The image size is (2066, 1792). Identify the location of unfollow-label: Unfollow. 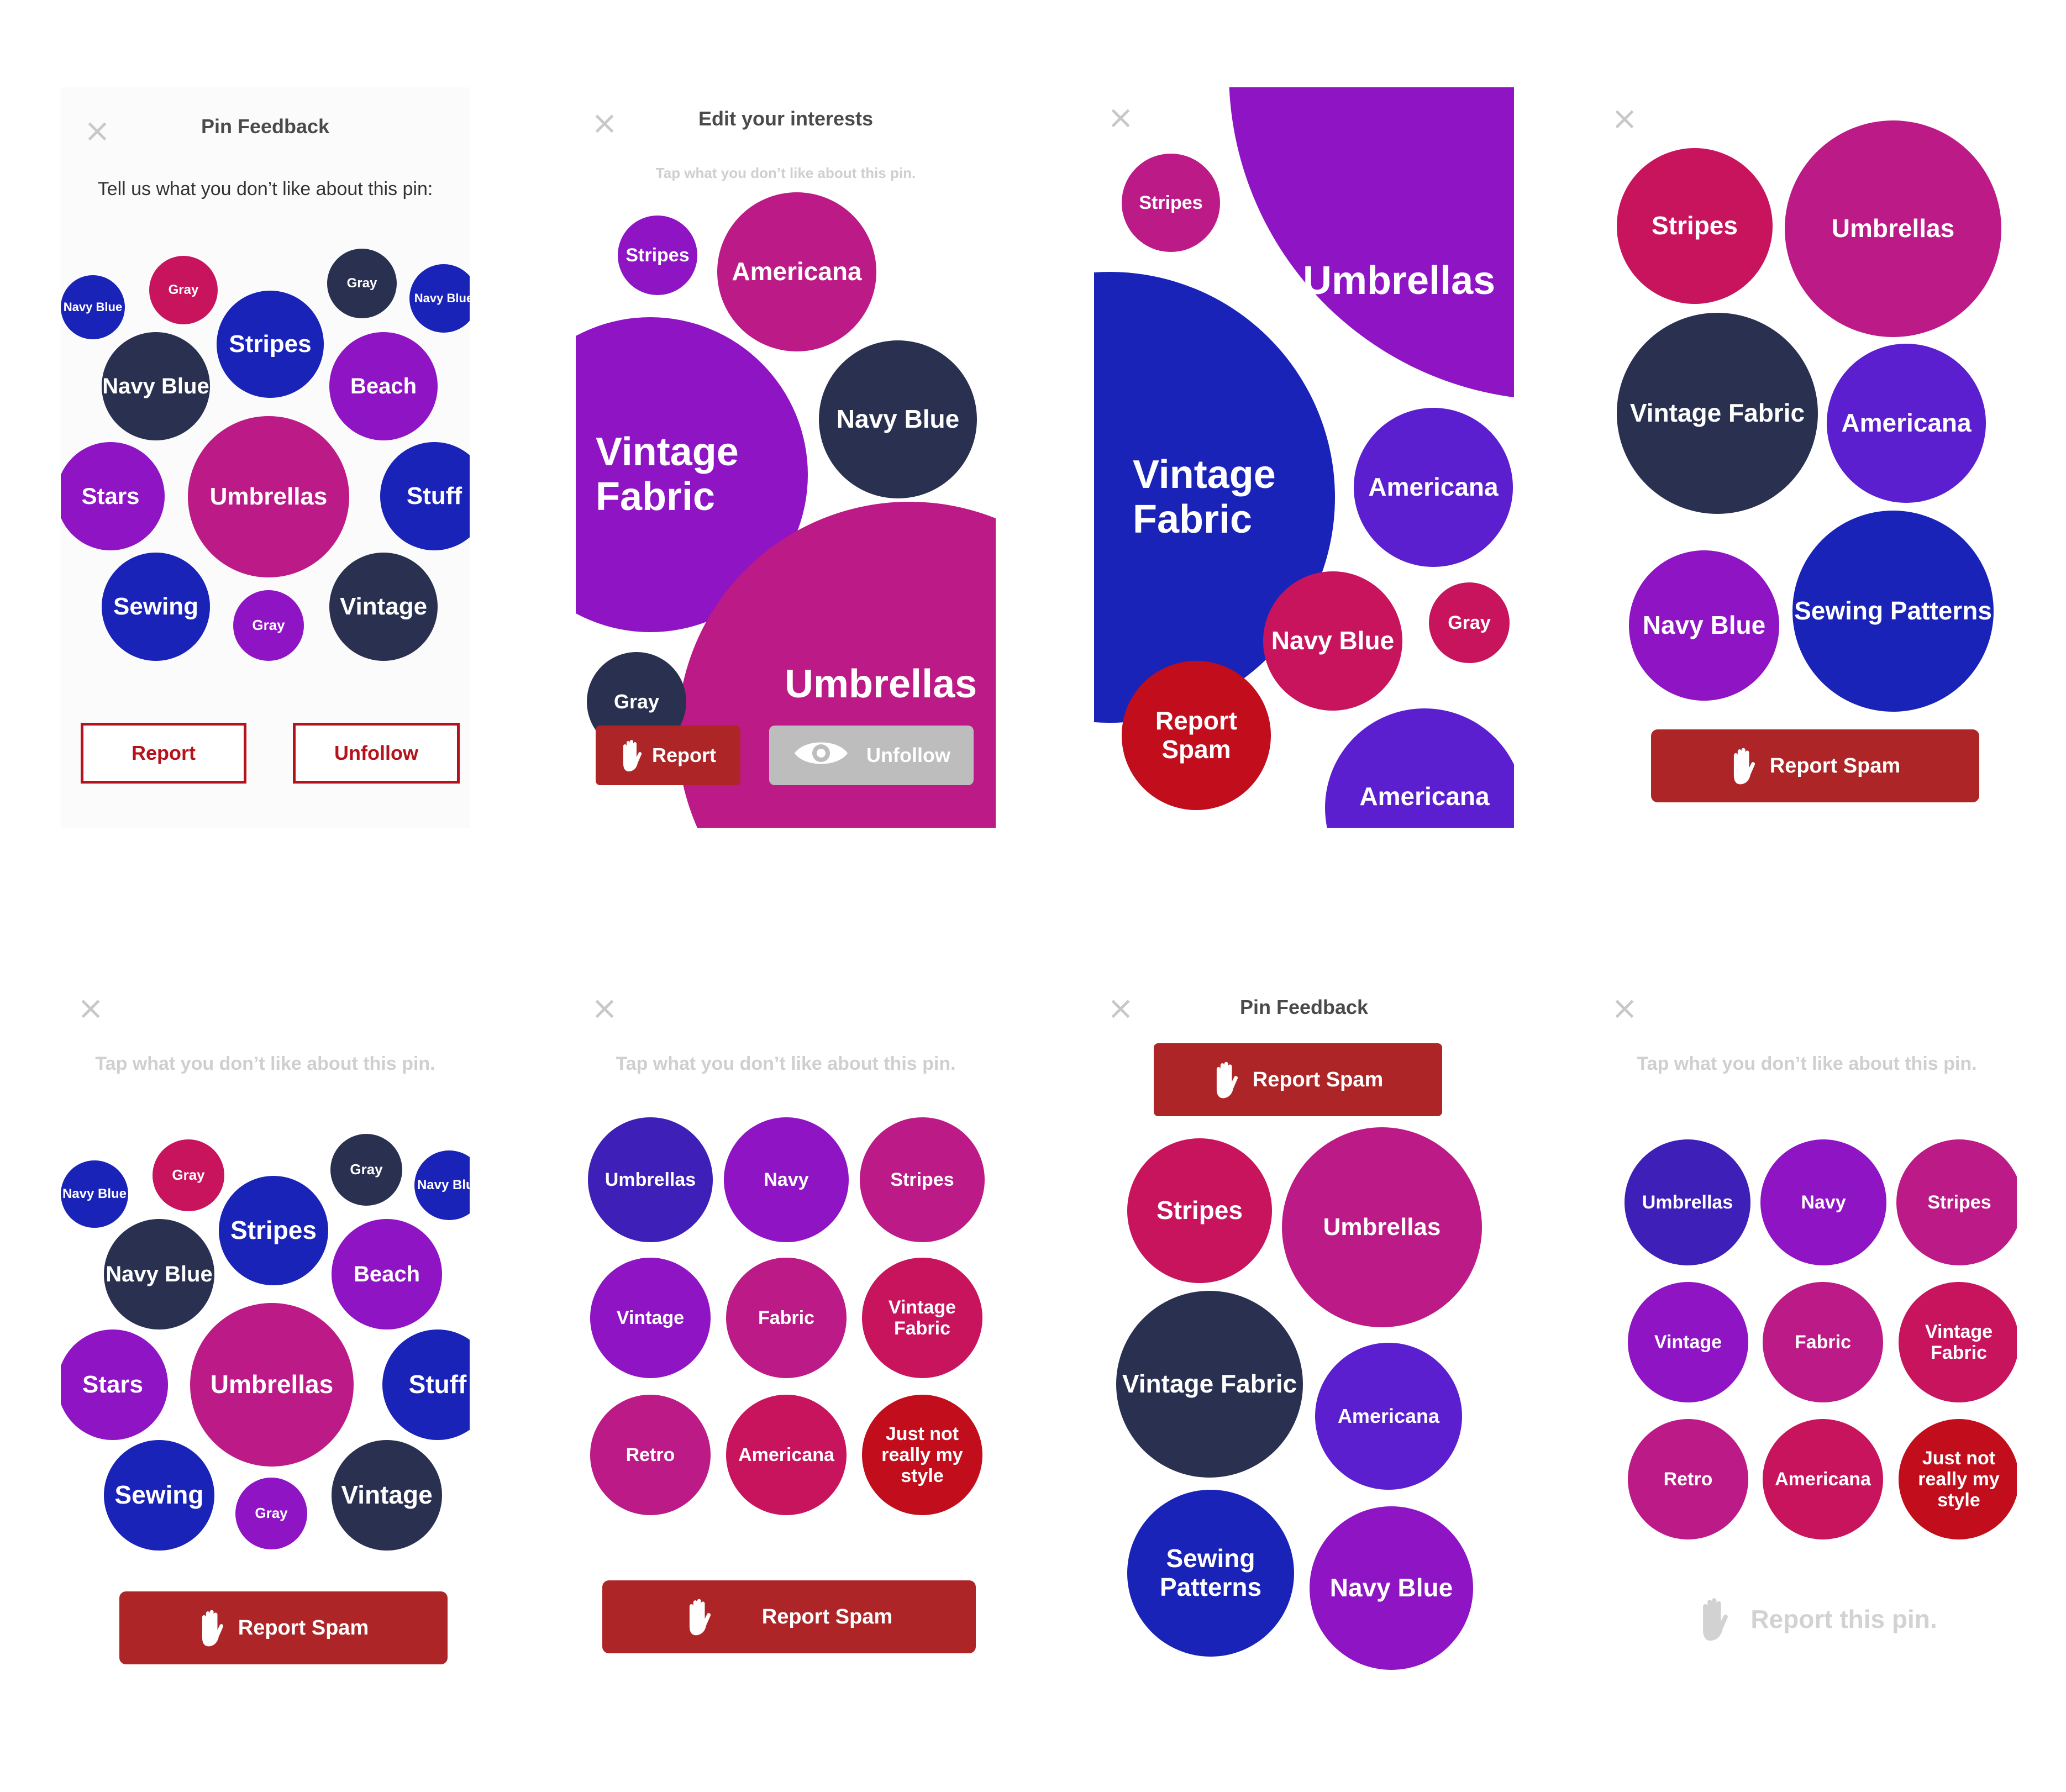
(908, 755).